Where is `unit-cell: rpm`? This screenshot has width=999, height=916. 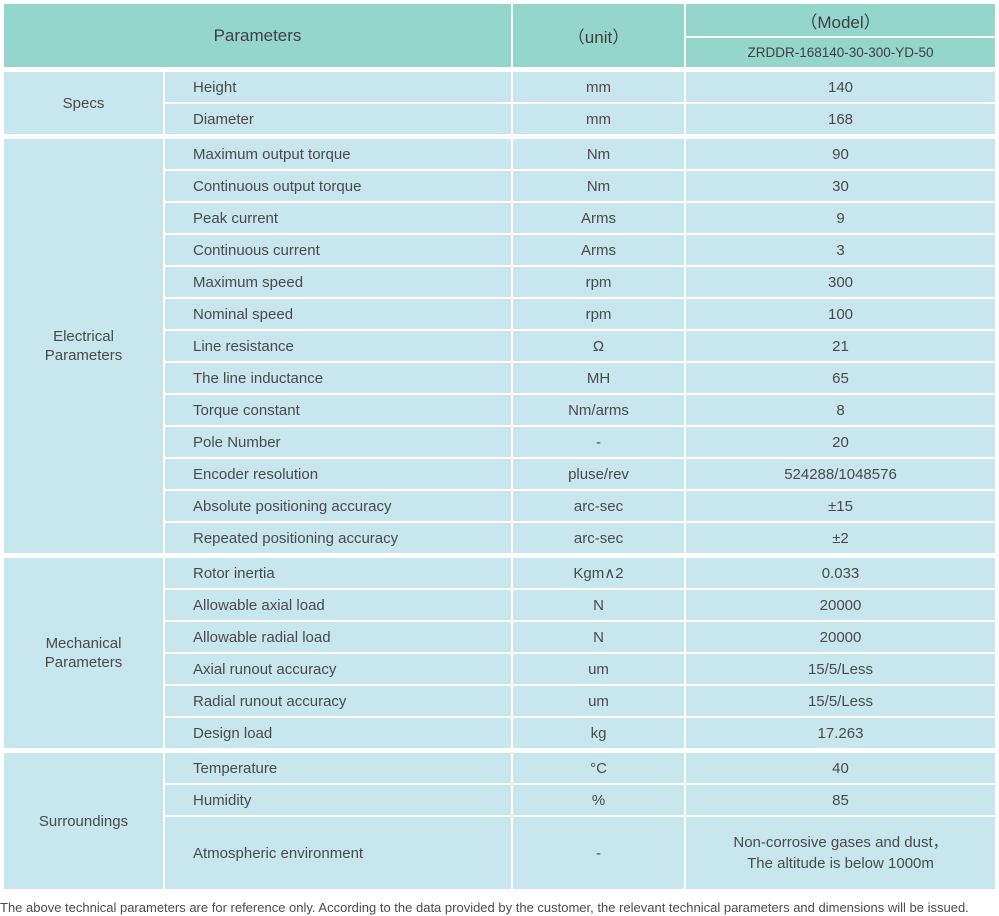
unit-cell: rpm is located at coordinates (597, 313).